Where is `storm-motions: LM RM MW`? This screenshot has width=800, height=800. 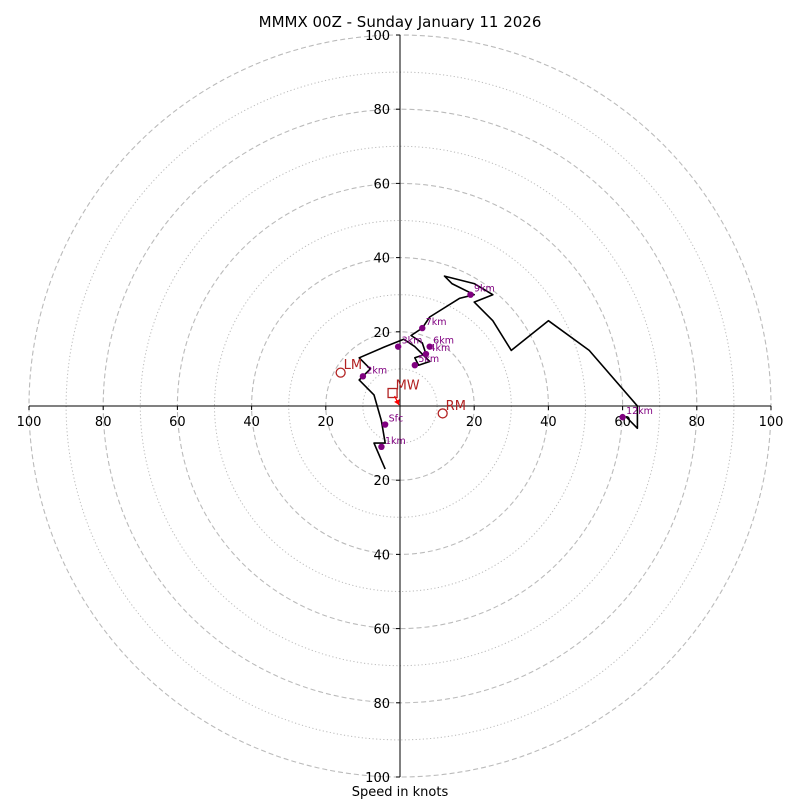 storm-motions: LM RM MW is located at coordinates (400, 388).